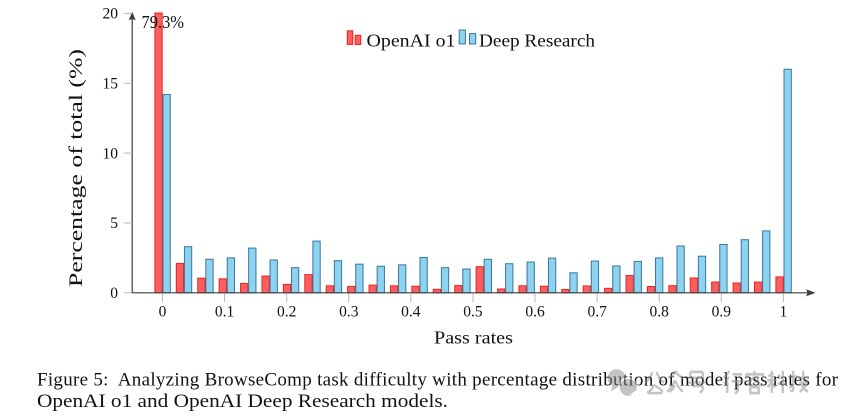 Image resolution: width=860 pixels, height=417 pixels. I want to click on svg-text: 0.3, so click(349, 312).